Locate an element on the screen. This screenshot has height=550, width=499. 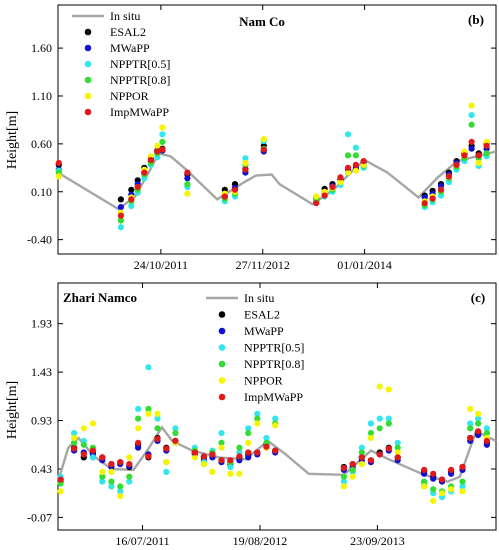
legend-mwapp-swatch is located at coordinates (222, 331).